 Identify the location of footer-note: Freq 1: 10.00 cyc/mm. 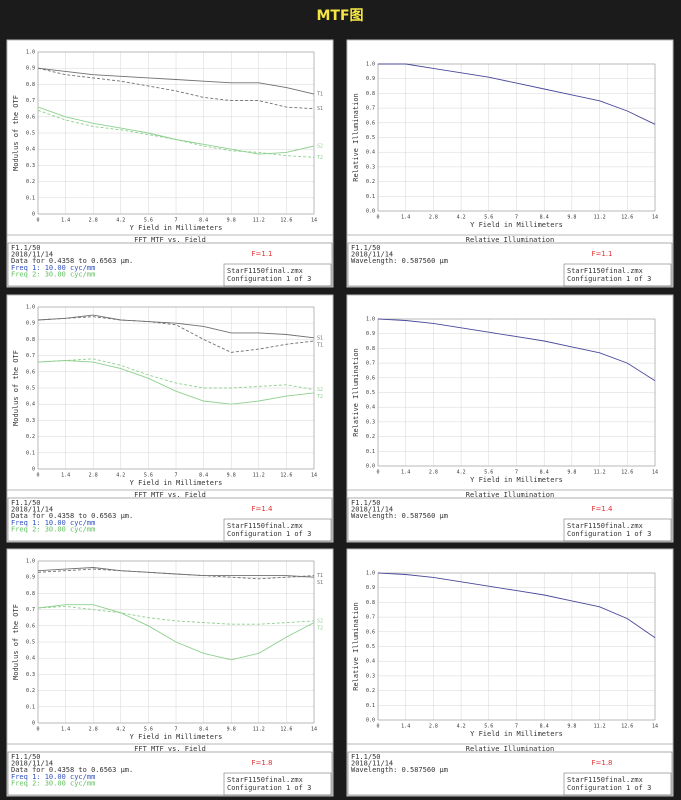
(53, 268).